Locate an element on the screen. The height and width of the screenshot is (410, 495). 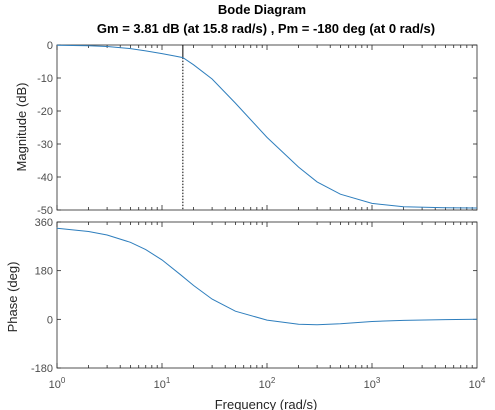
y-tick-label: -10 is located at coordinates (45, 79).